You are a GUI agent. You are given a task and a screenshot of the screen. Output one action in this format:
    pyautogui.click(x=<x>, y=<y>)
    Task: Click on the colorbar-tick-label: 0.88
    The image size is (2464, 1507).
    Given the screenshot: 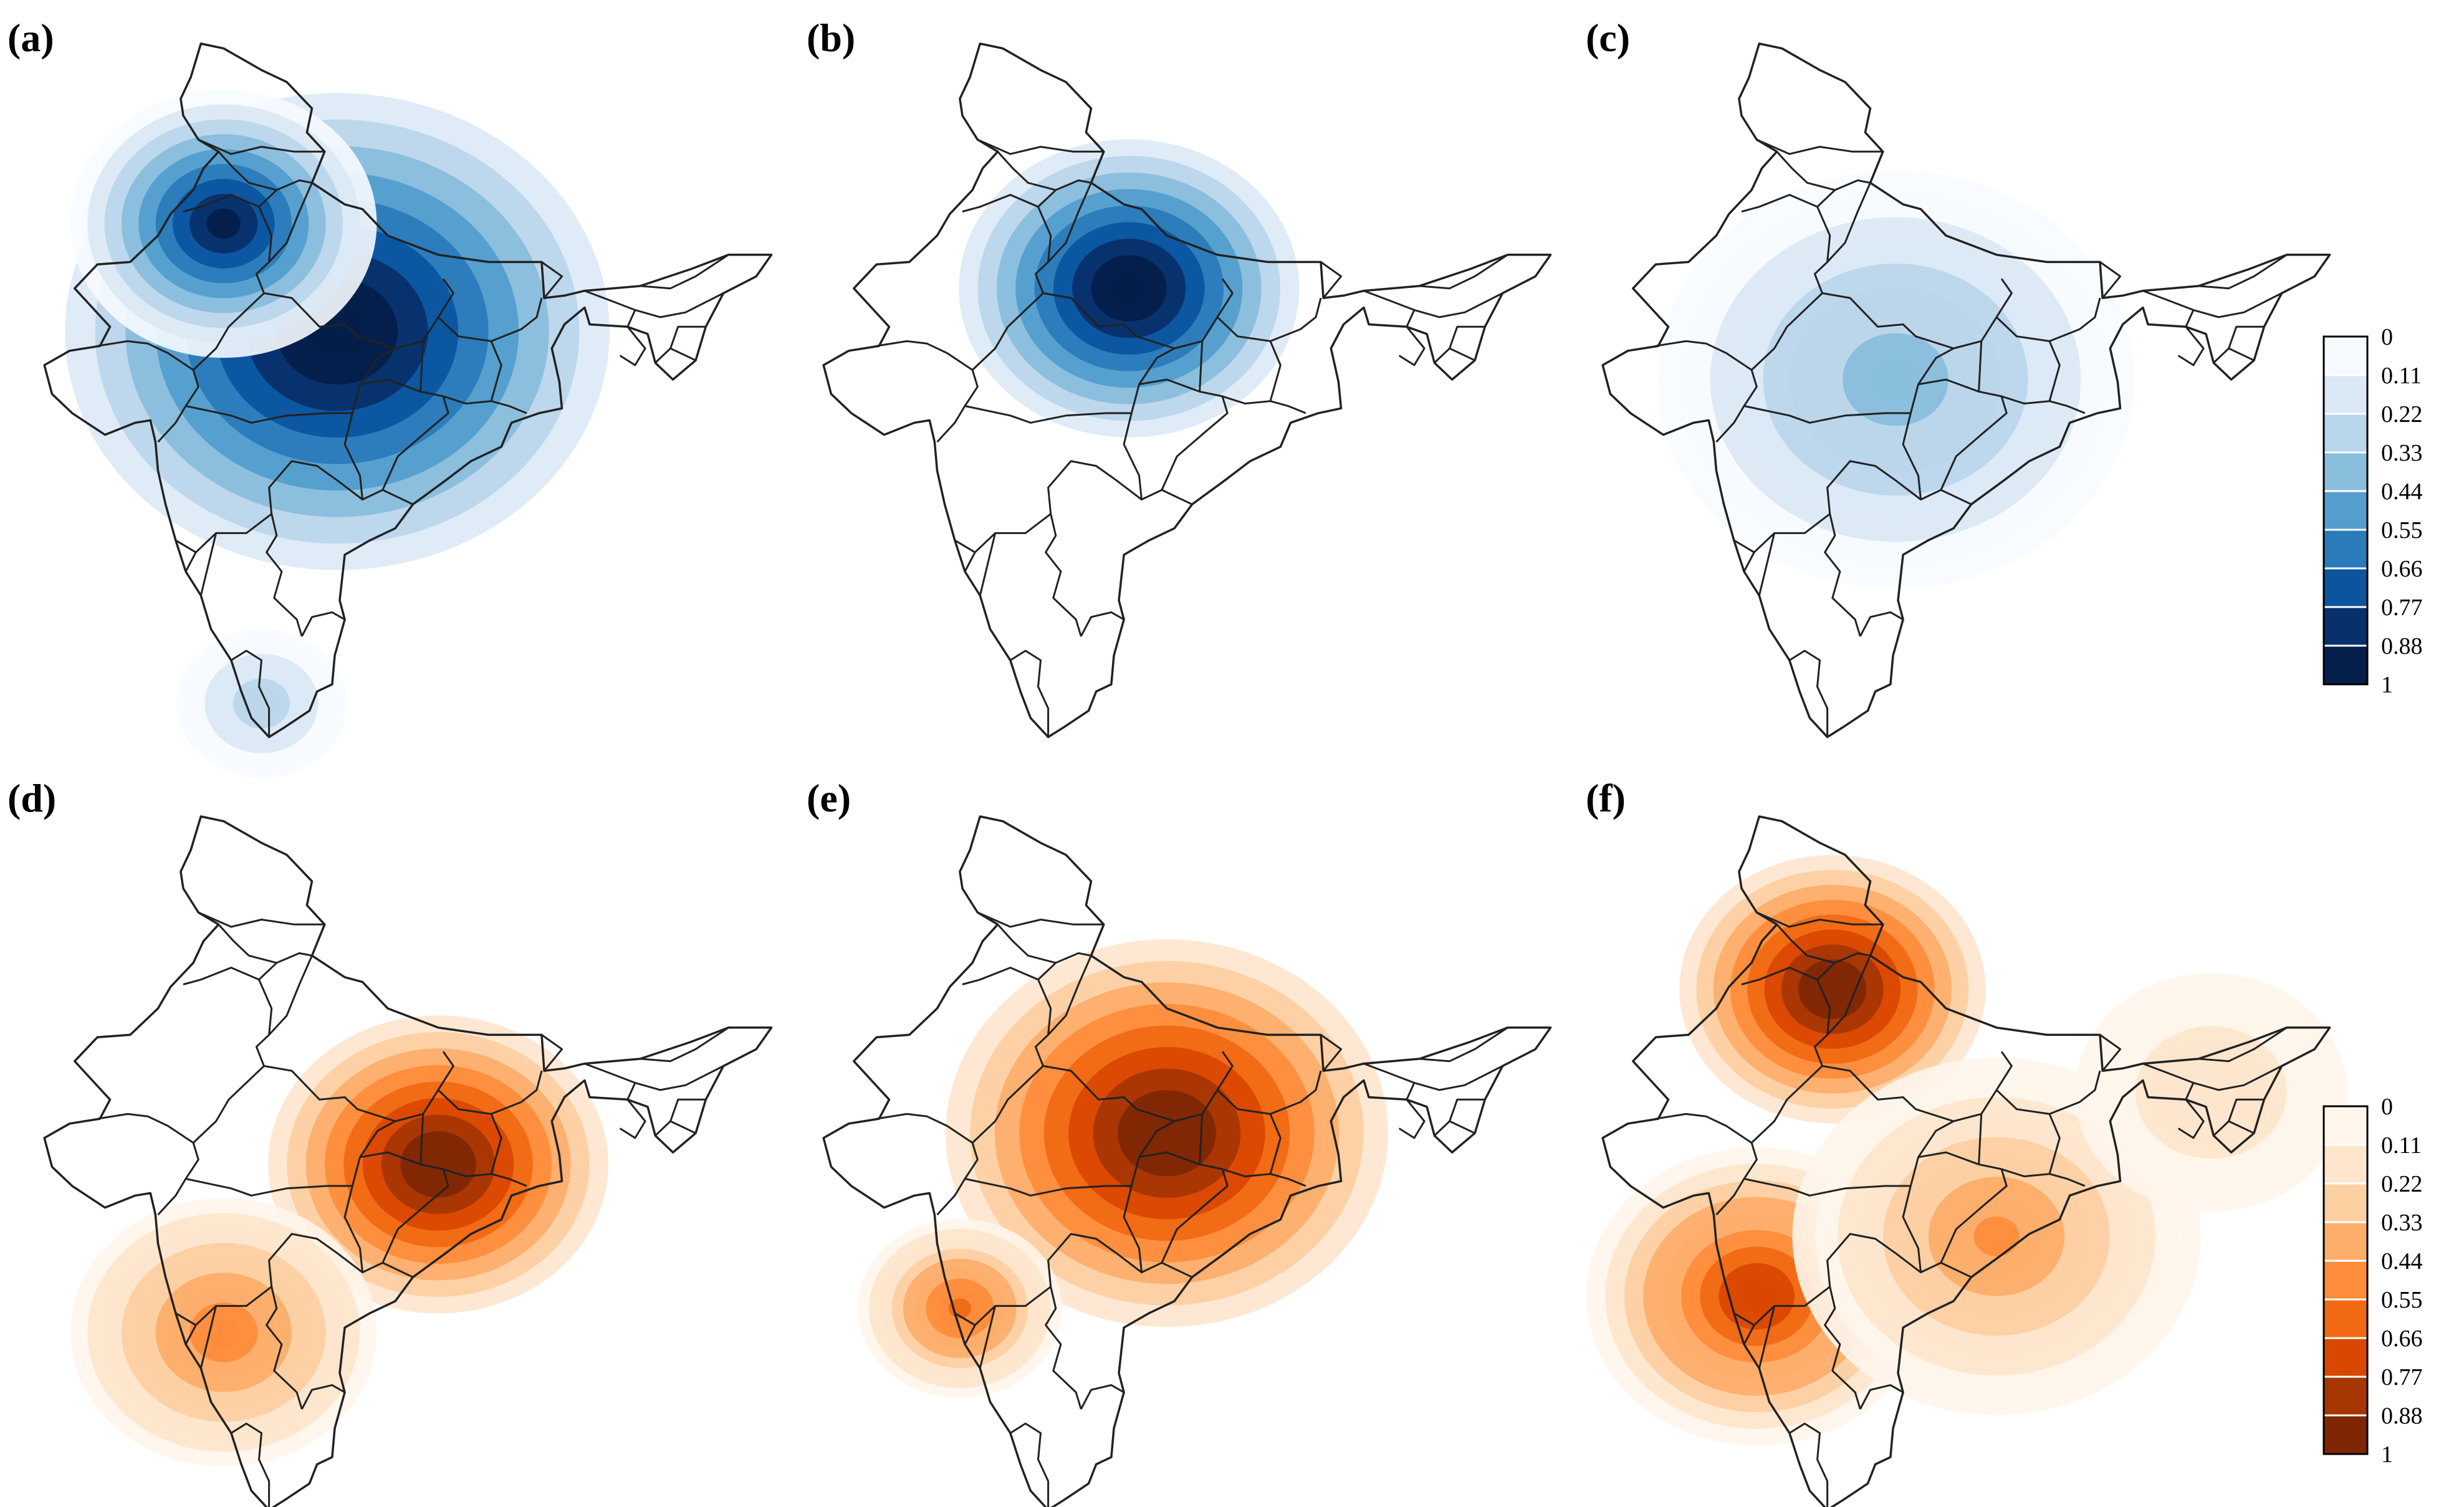 What is the action you would take?
    pyautogui.click(x=2402, y=646)
    